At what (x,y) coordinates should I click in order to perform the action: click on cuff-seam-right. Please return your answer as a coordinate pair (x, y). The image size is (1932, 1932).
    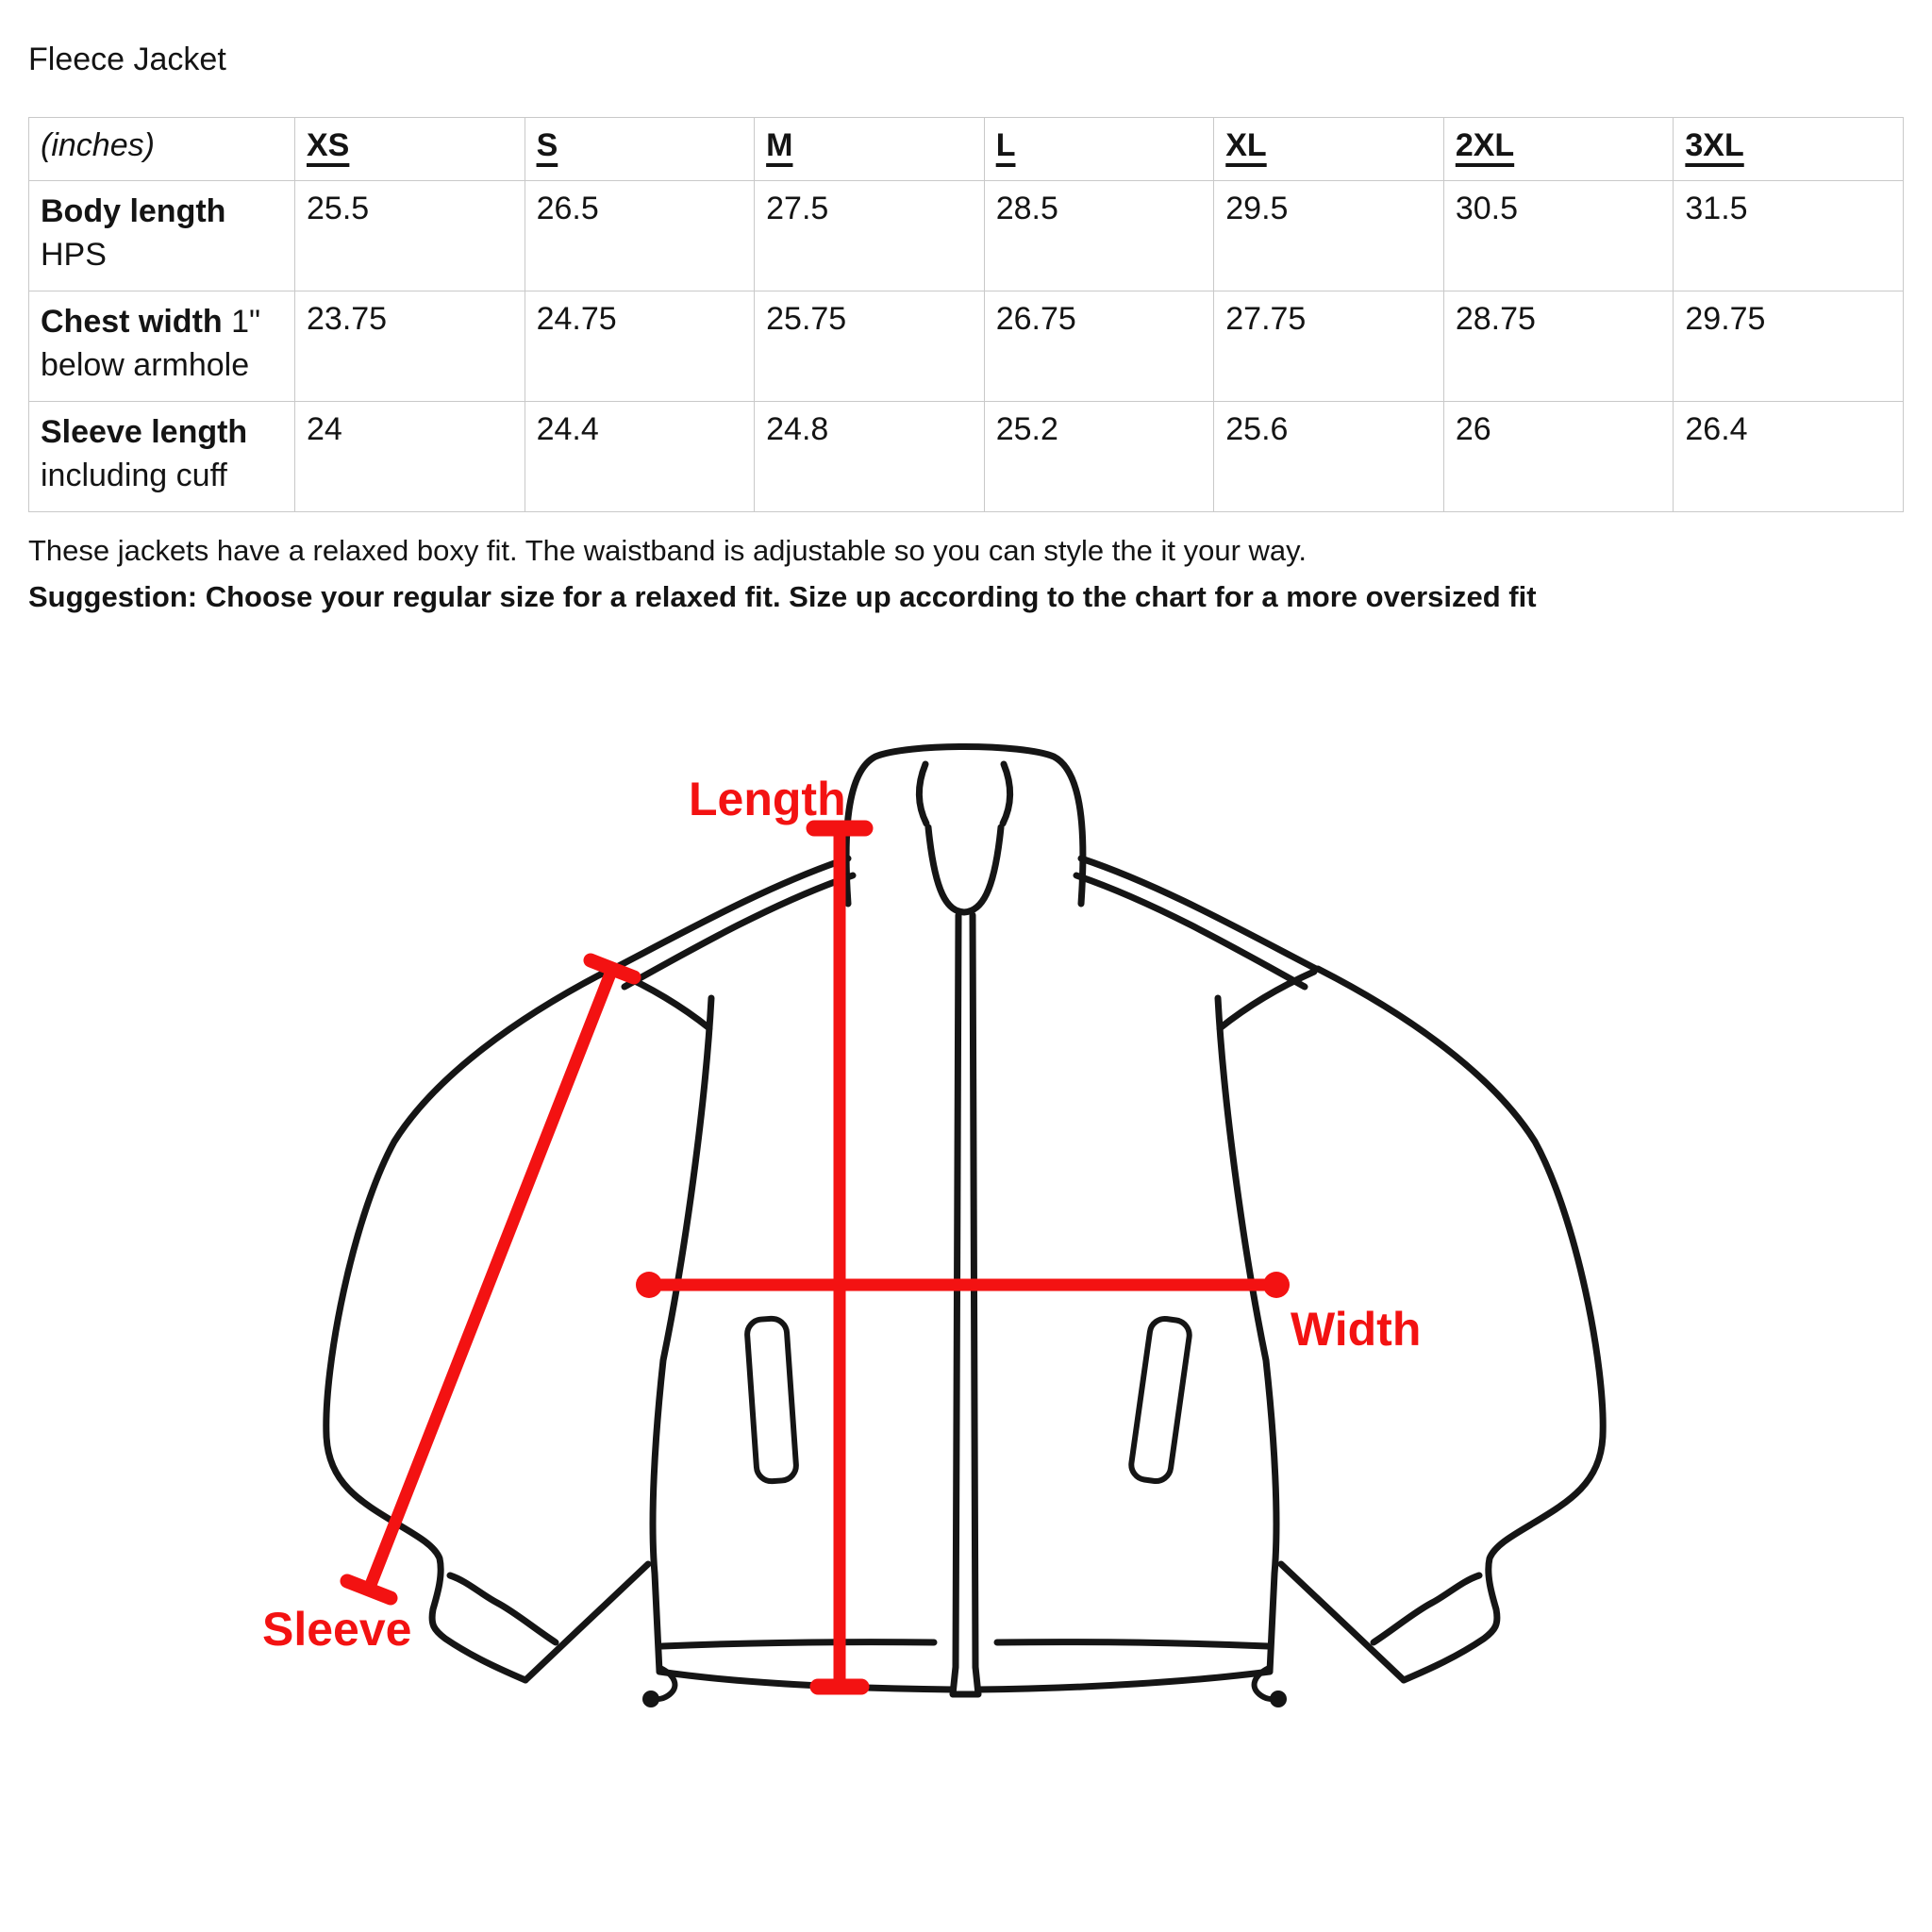
    Looking at the image, I should click on (1427, 1609).